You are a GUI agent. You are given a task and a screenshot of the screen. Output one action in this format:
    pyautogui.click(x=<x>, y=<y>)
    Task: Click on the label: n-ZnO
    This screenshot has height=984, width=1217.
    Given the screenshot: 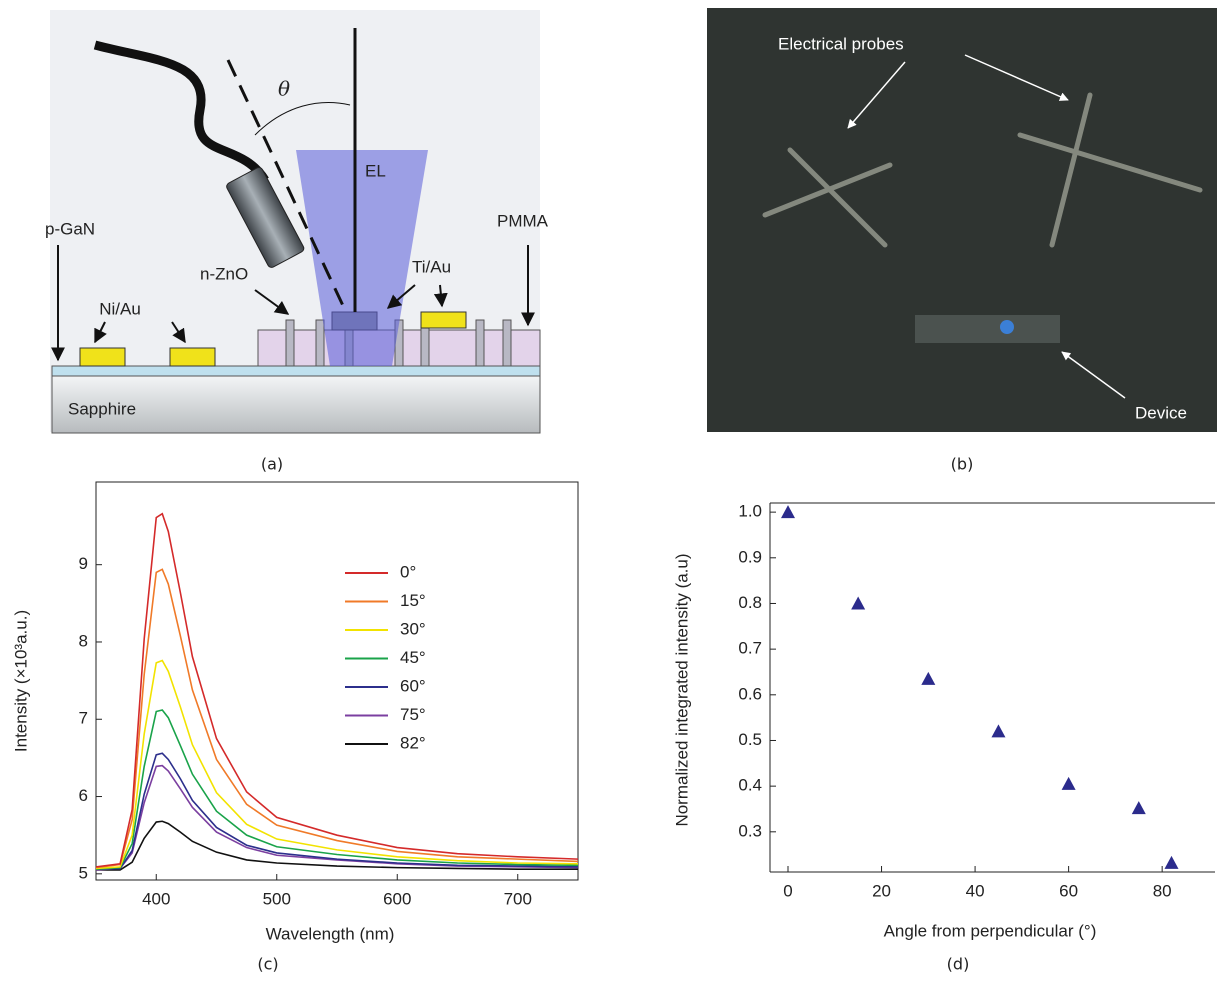 What is the action you would take?
    pyautogui.click(x=224, y=273)
    